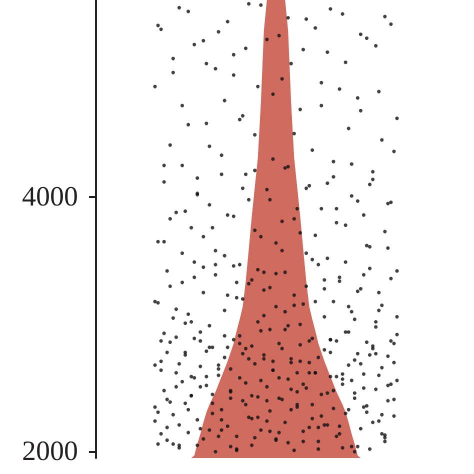  Describe the element at coordinates (50, 452) in the screenshot. I see `y-tick-label: 2000` at that location.